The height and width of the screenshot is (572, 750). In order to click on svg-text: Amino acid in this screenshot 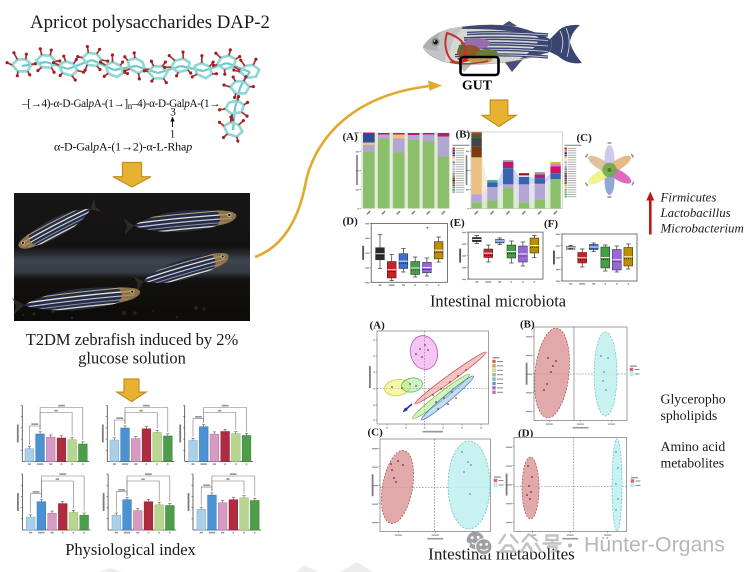, I will do `click(693, 446)`.